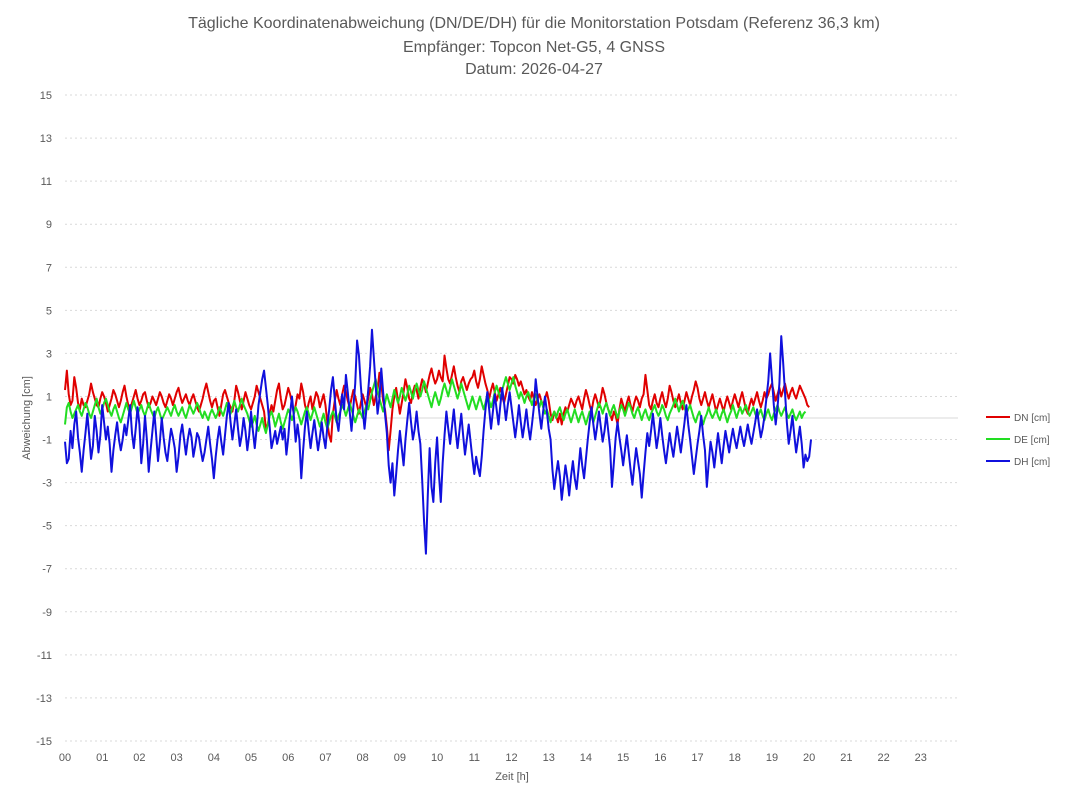 Image resolution: width=1068 pixels, height=806 pixels. Describe the element at coordinates (809, 758) in the screenshot. I see `x-tick-label: 20` at that location.